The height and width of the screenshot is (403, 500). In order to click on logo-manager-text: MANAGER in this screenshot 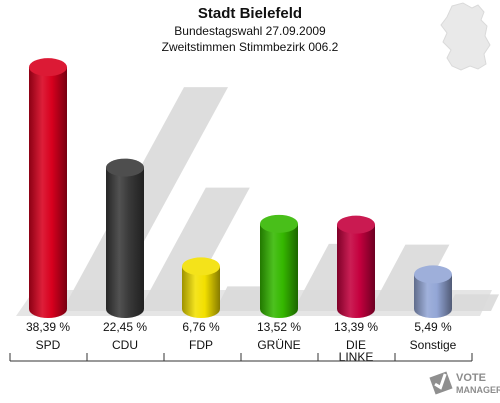, I will do `click(478, 390)`.